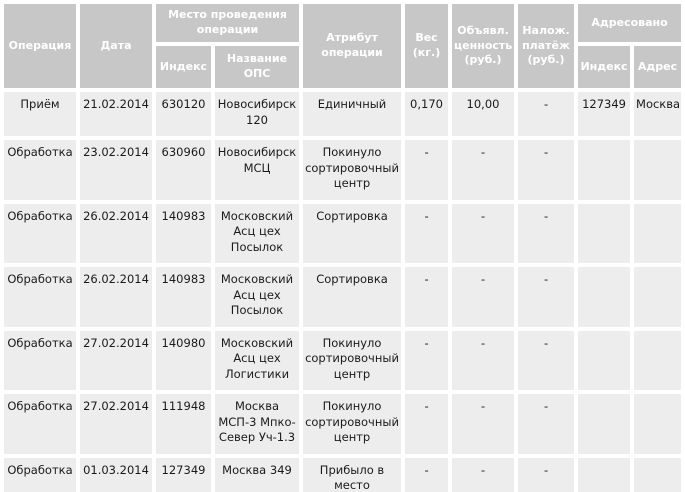 The image size is (685, 492). I want to click on cell-attribute: Прибыло в место вручения, so click(352, 474).